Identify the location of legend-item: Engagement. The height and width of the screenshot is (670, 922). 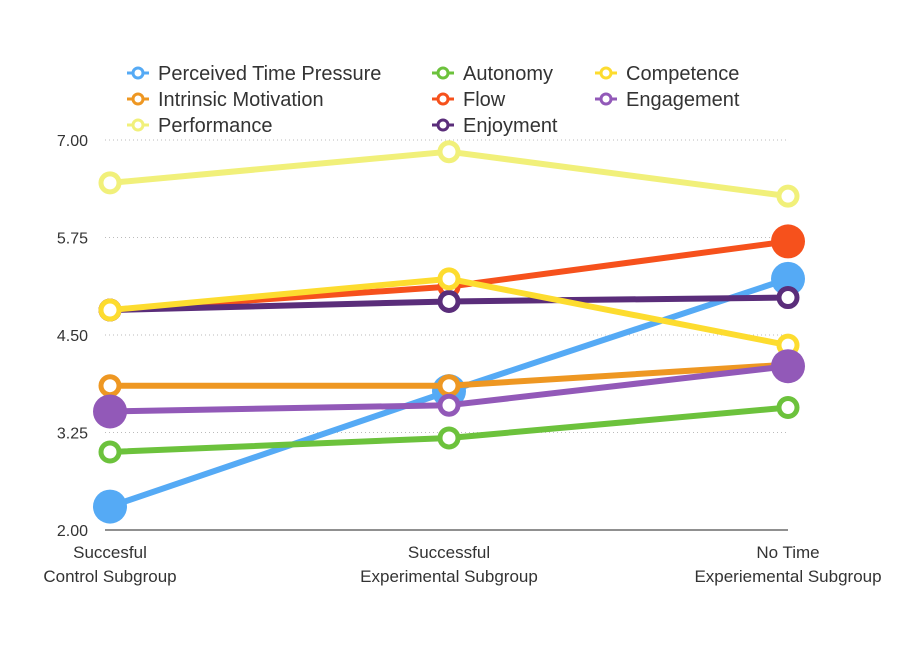
(667, 100).